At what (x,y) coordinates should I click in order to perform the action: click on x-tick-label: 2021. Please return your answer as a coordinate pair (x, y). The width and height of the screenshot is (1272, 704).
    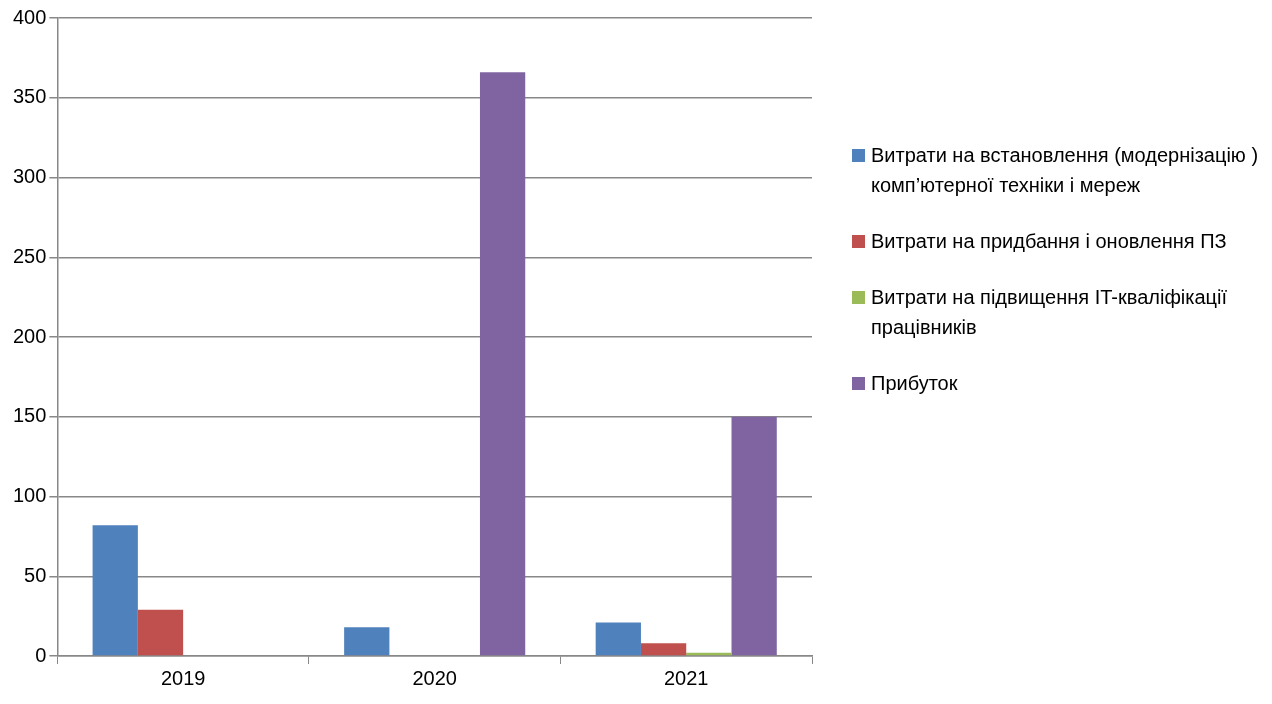
    Looking at the image, I should click on (686, 677).